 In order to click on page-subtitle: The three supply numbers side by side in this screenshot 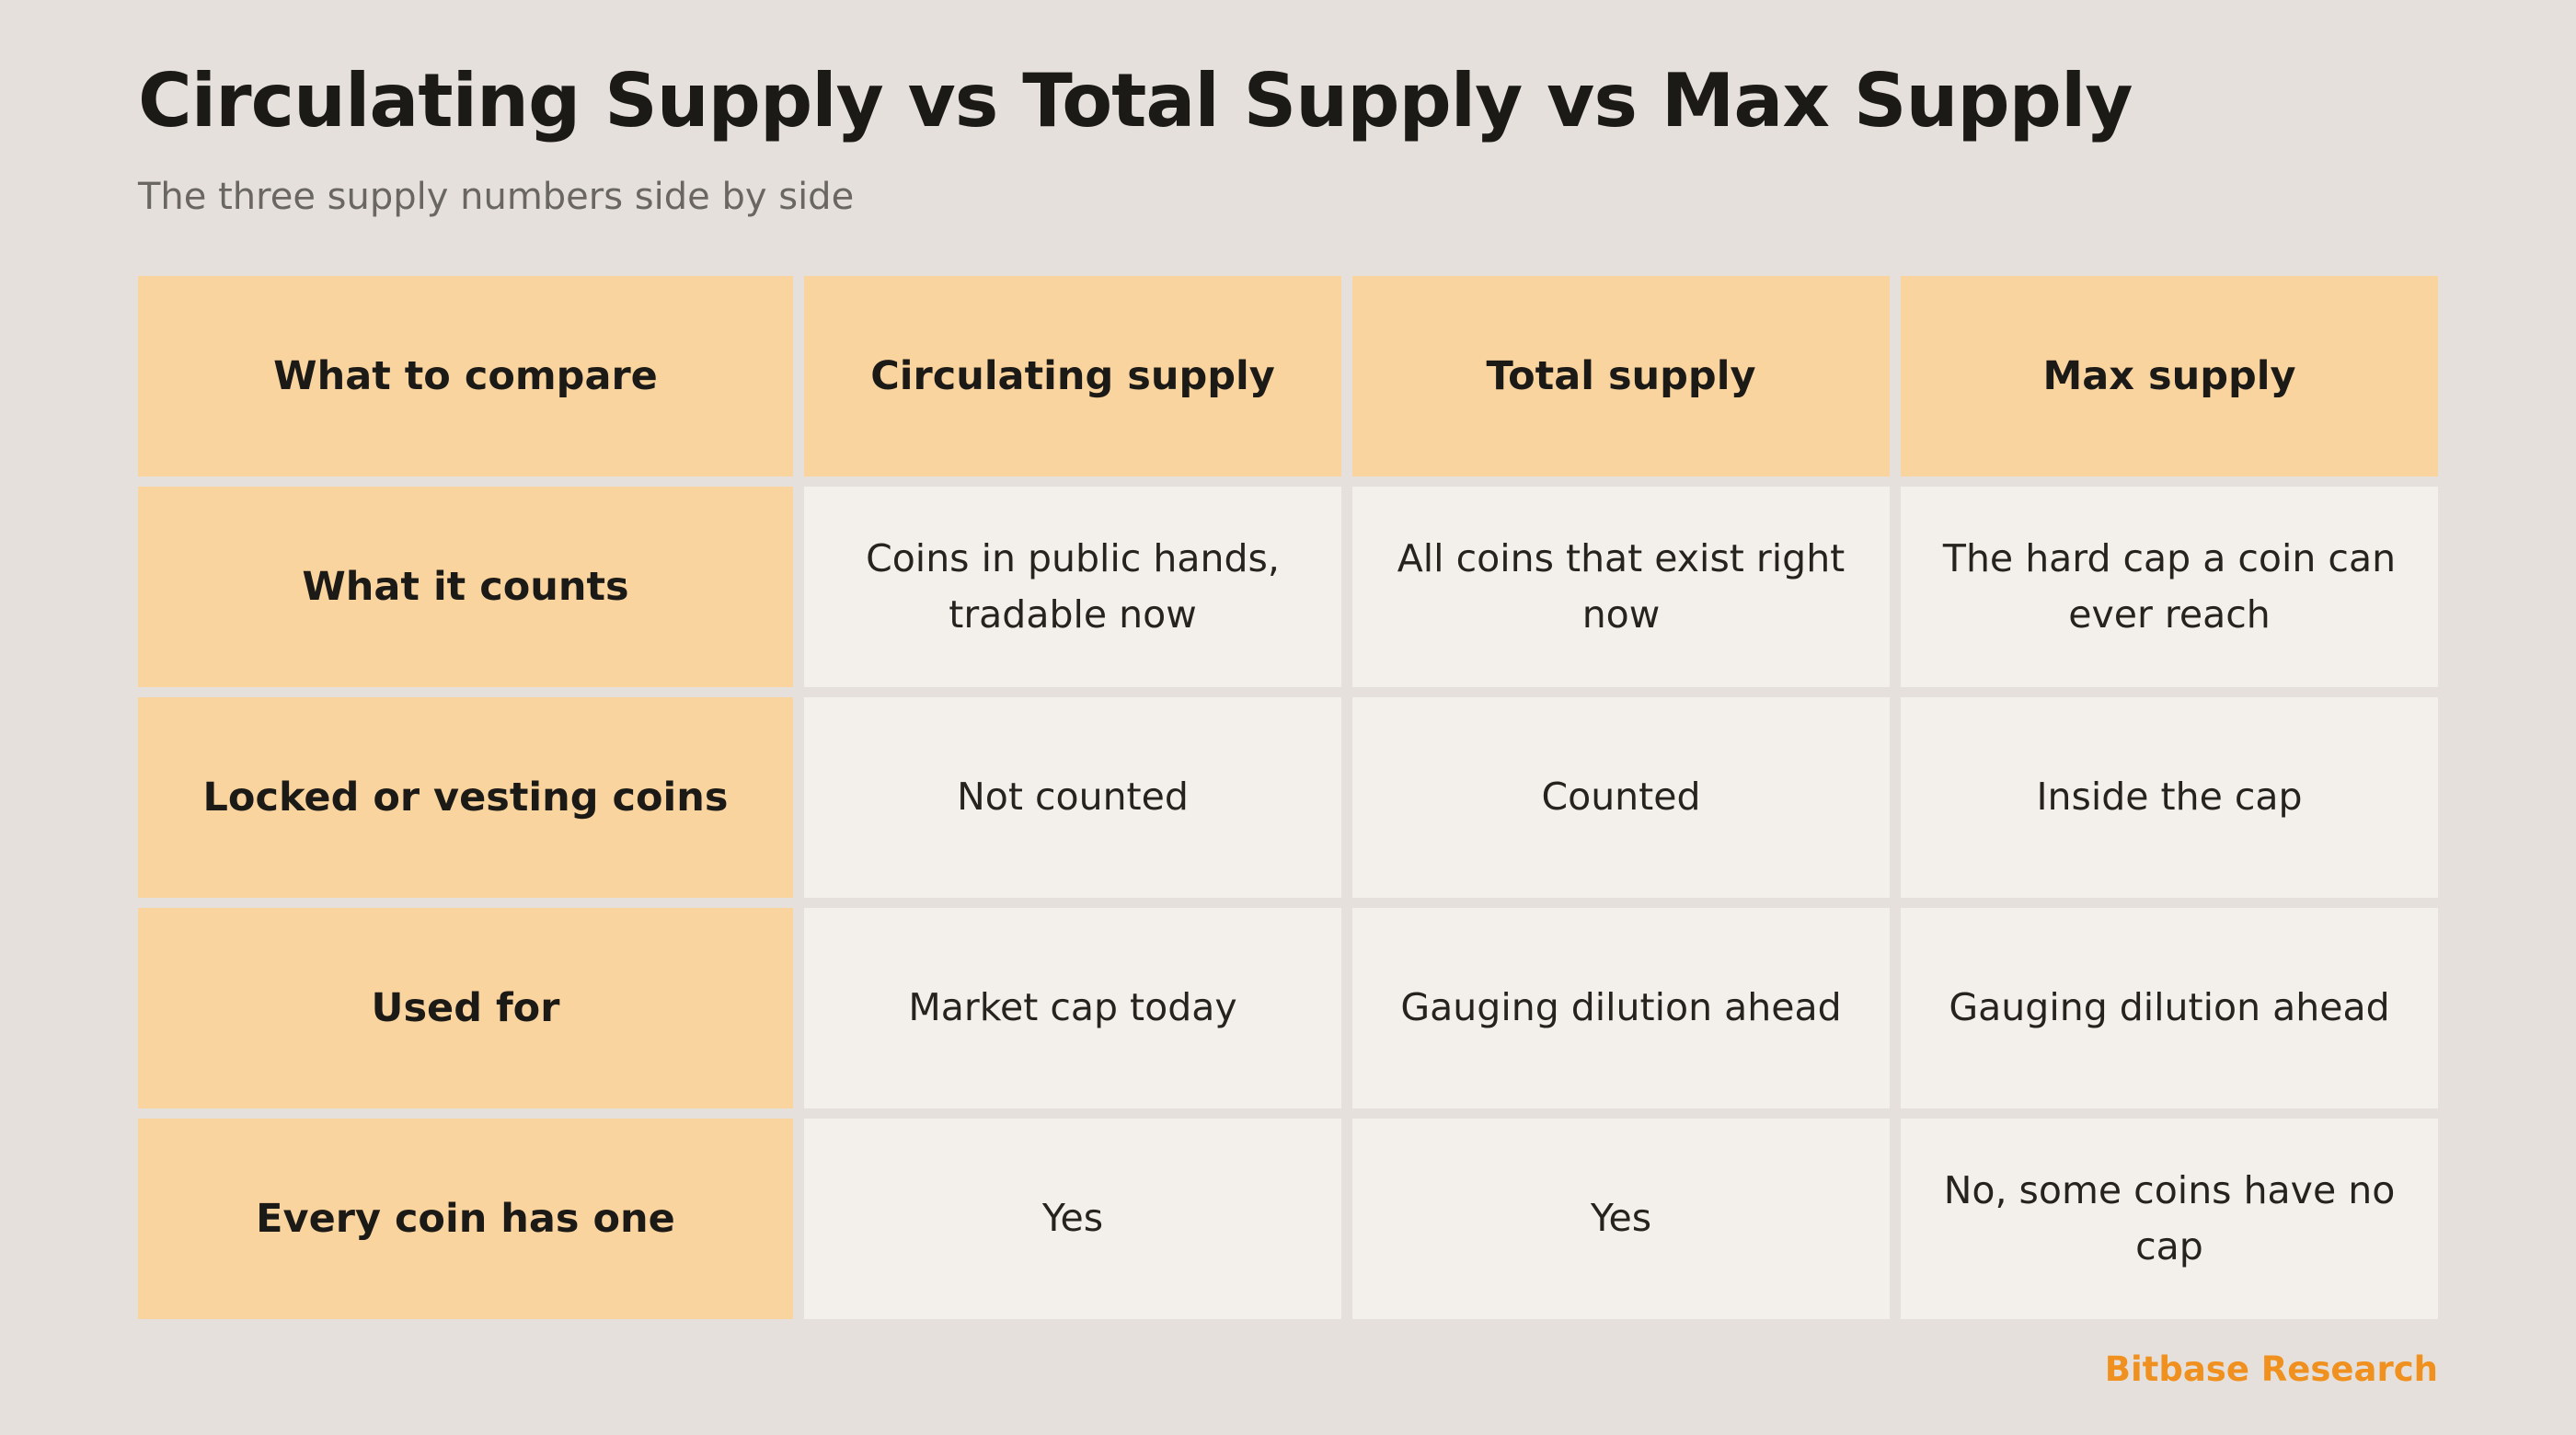, I will do `click(496, 197)`.